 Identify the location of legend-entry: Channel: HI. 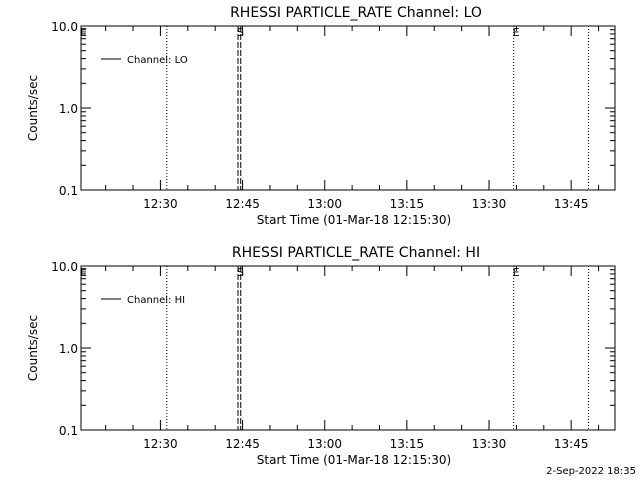
(156, 300).